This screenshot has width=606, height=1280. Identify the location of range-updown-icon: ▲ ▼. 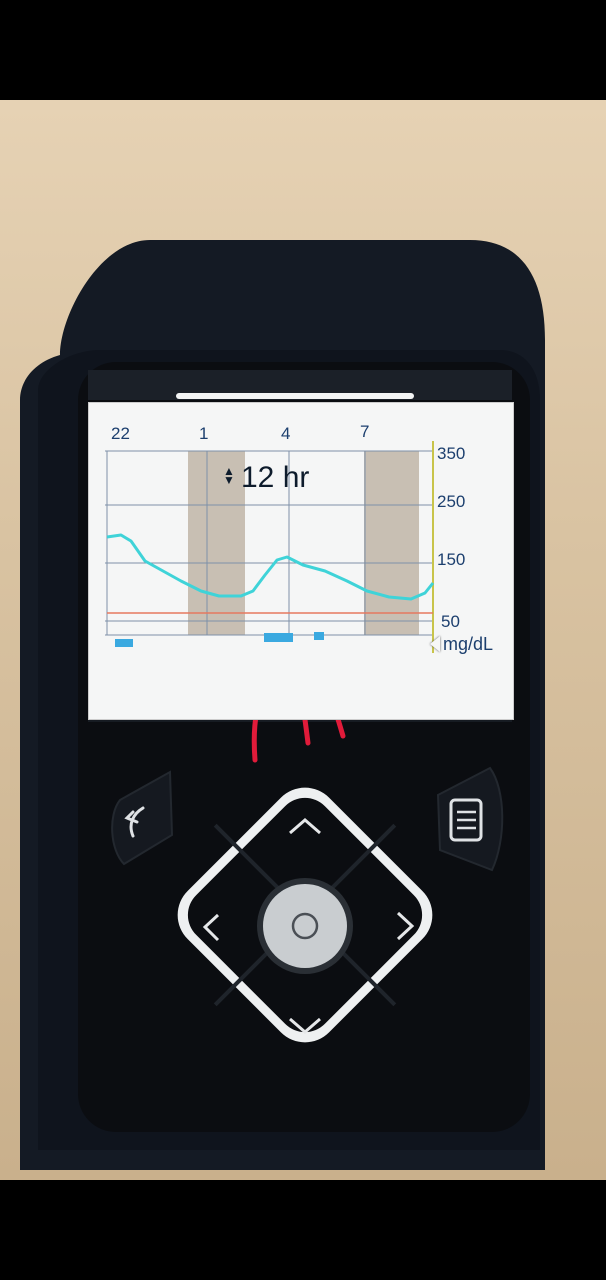
(229, 475).